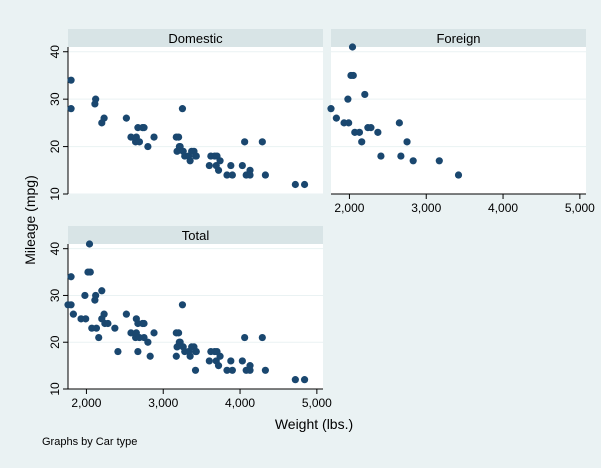  What do you see at coordinates (196, 235) in the screenshot?
I see `panel-title: Total` at bounding box center [196, 235].